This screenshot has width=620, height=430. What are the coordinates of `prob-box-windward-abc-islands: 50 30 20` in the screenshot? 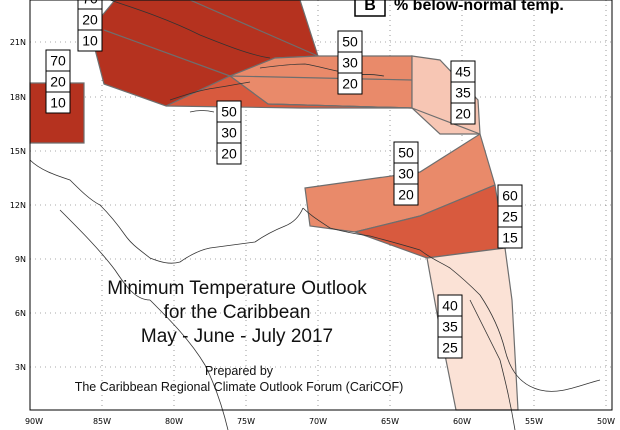 It's located at (406, 173).